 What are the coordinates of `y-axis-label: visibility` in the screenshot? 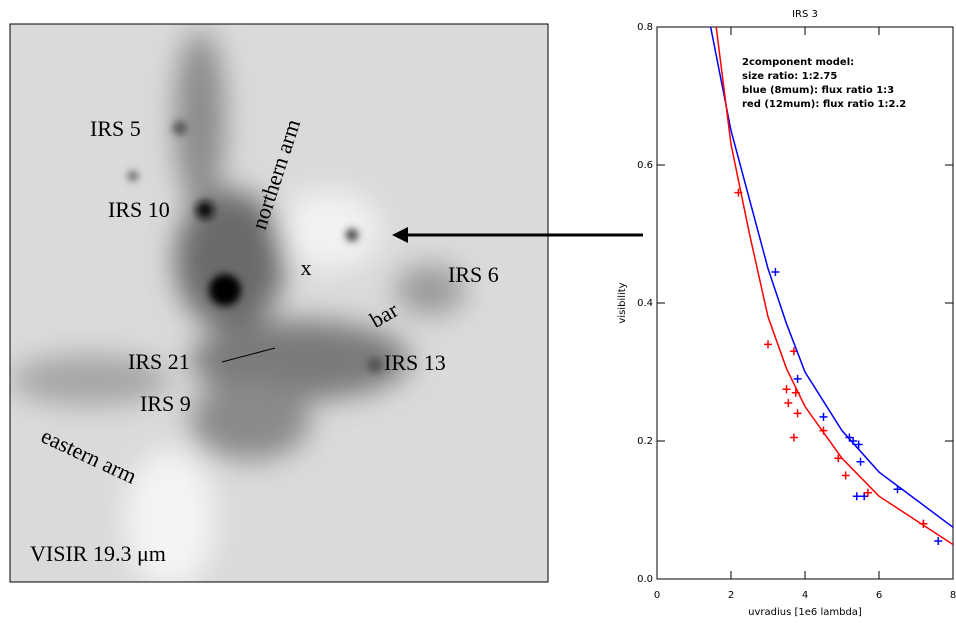 It's located at (622, 302).